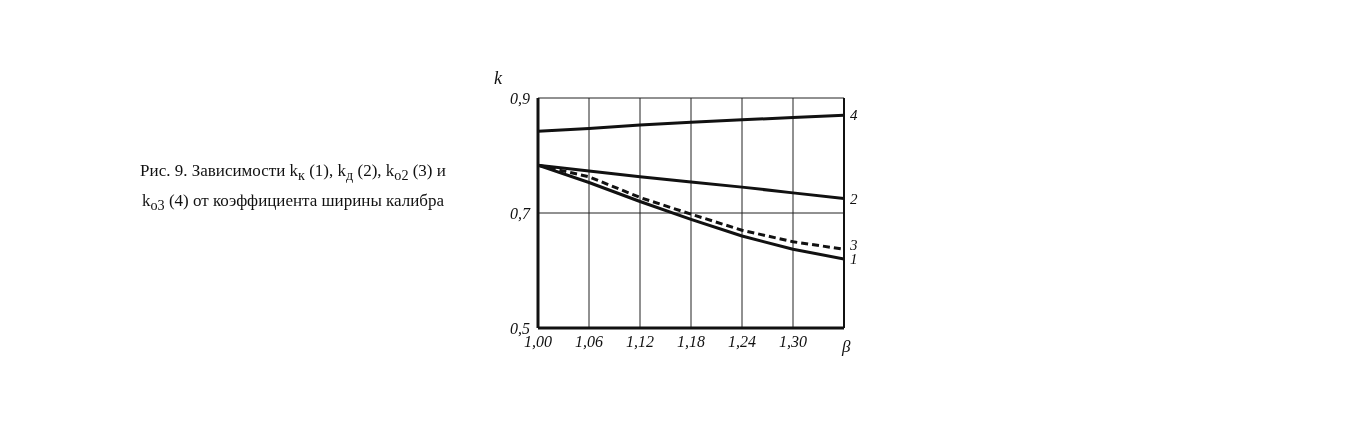 The height and width of the screenshot is (432, 1350). I want to click on chart-title: Рис. 9. Зависимости k$_{к}$ (1), k$_{д}$ (2), k$_{о2}$ (3) и k$_{о3}$ (4) от коэффициента ширины калибра, so click(293, 187).